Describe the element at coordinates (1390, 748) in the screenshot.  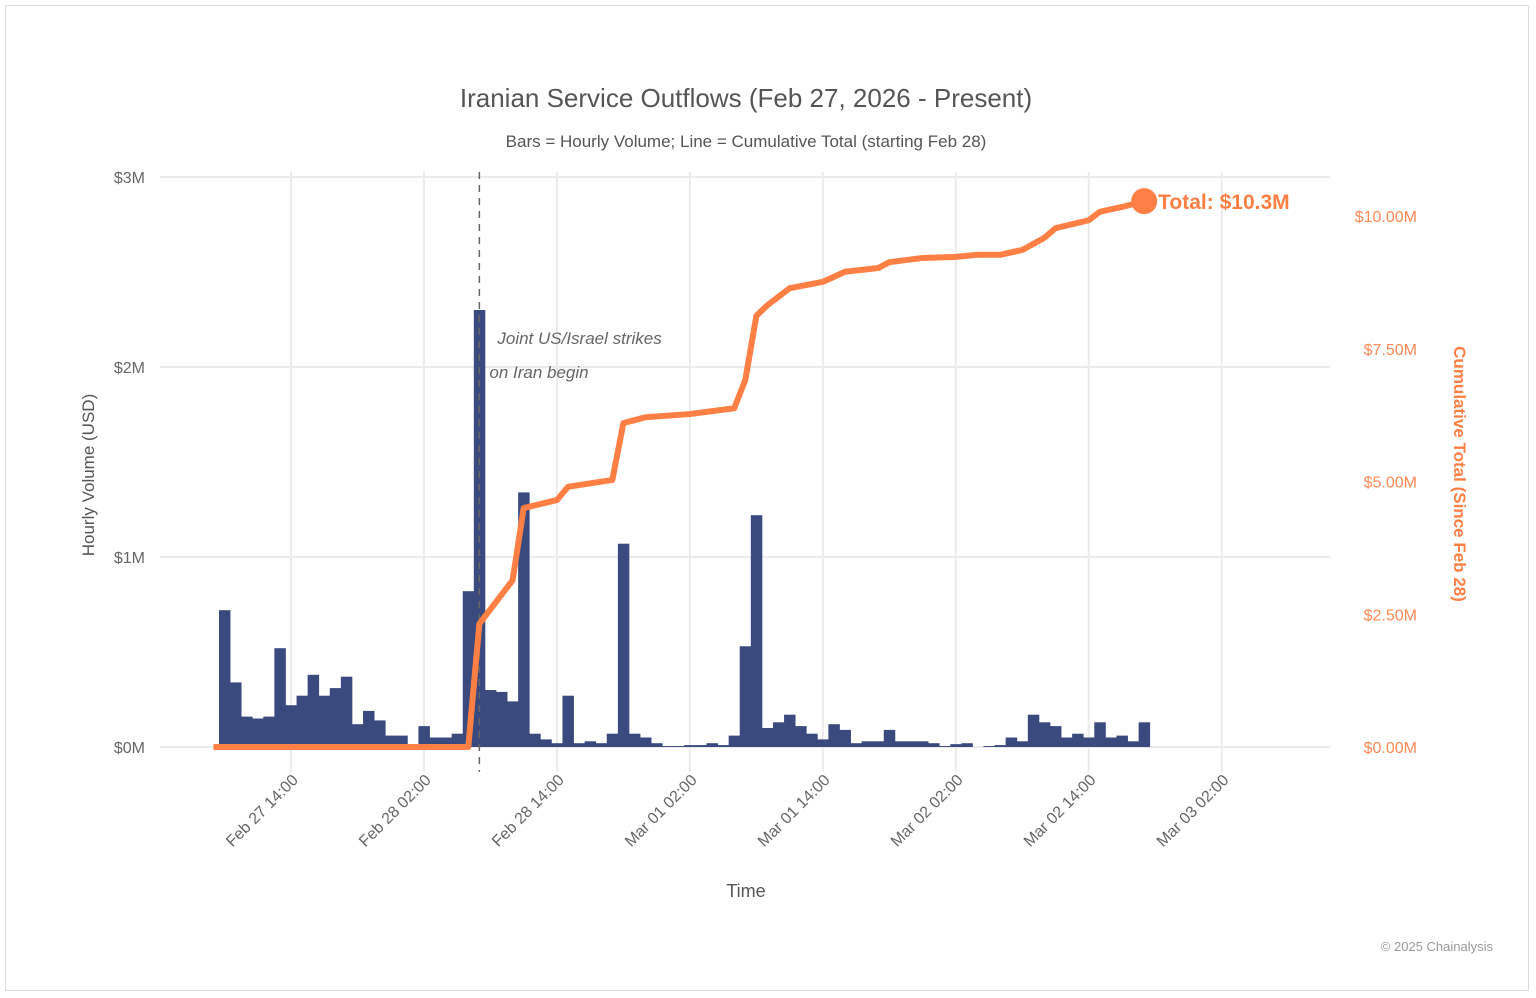
I see `y-right-tick-label: $0.00M` at that location.